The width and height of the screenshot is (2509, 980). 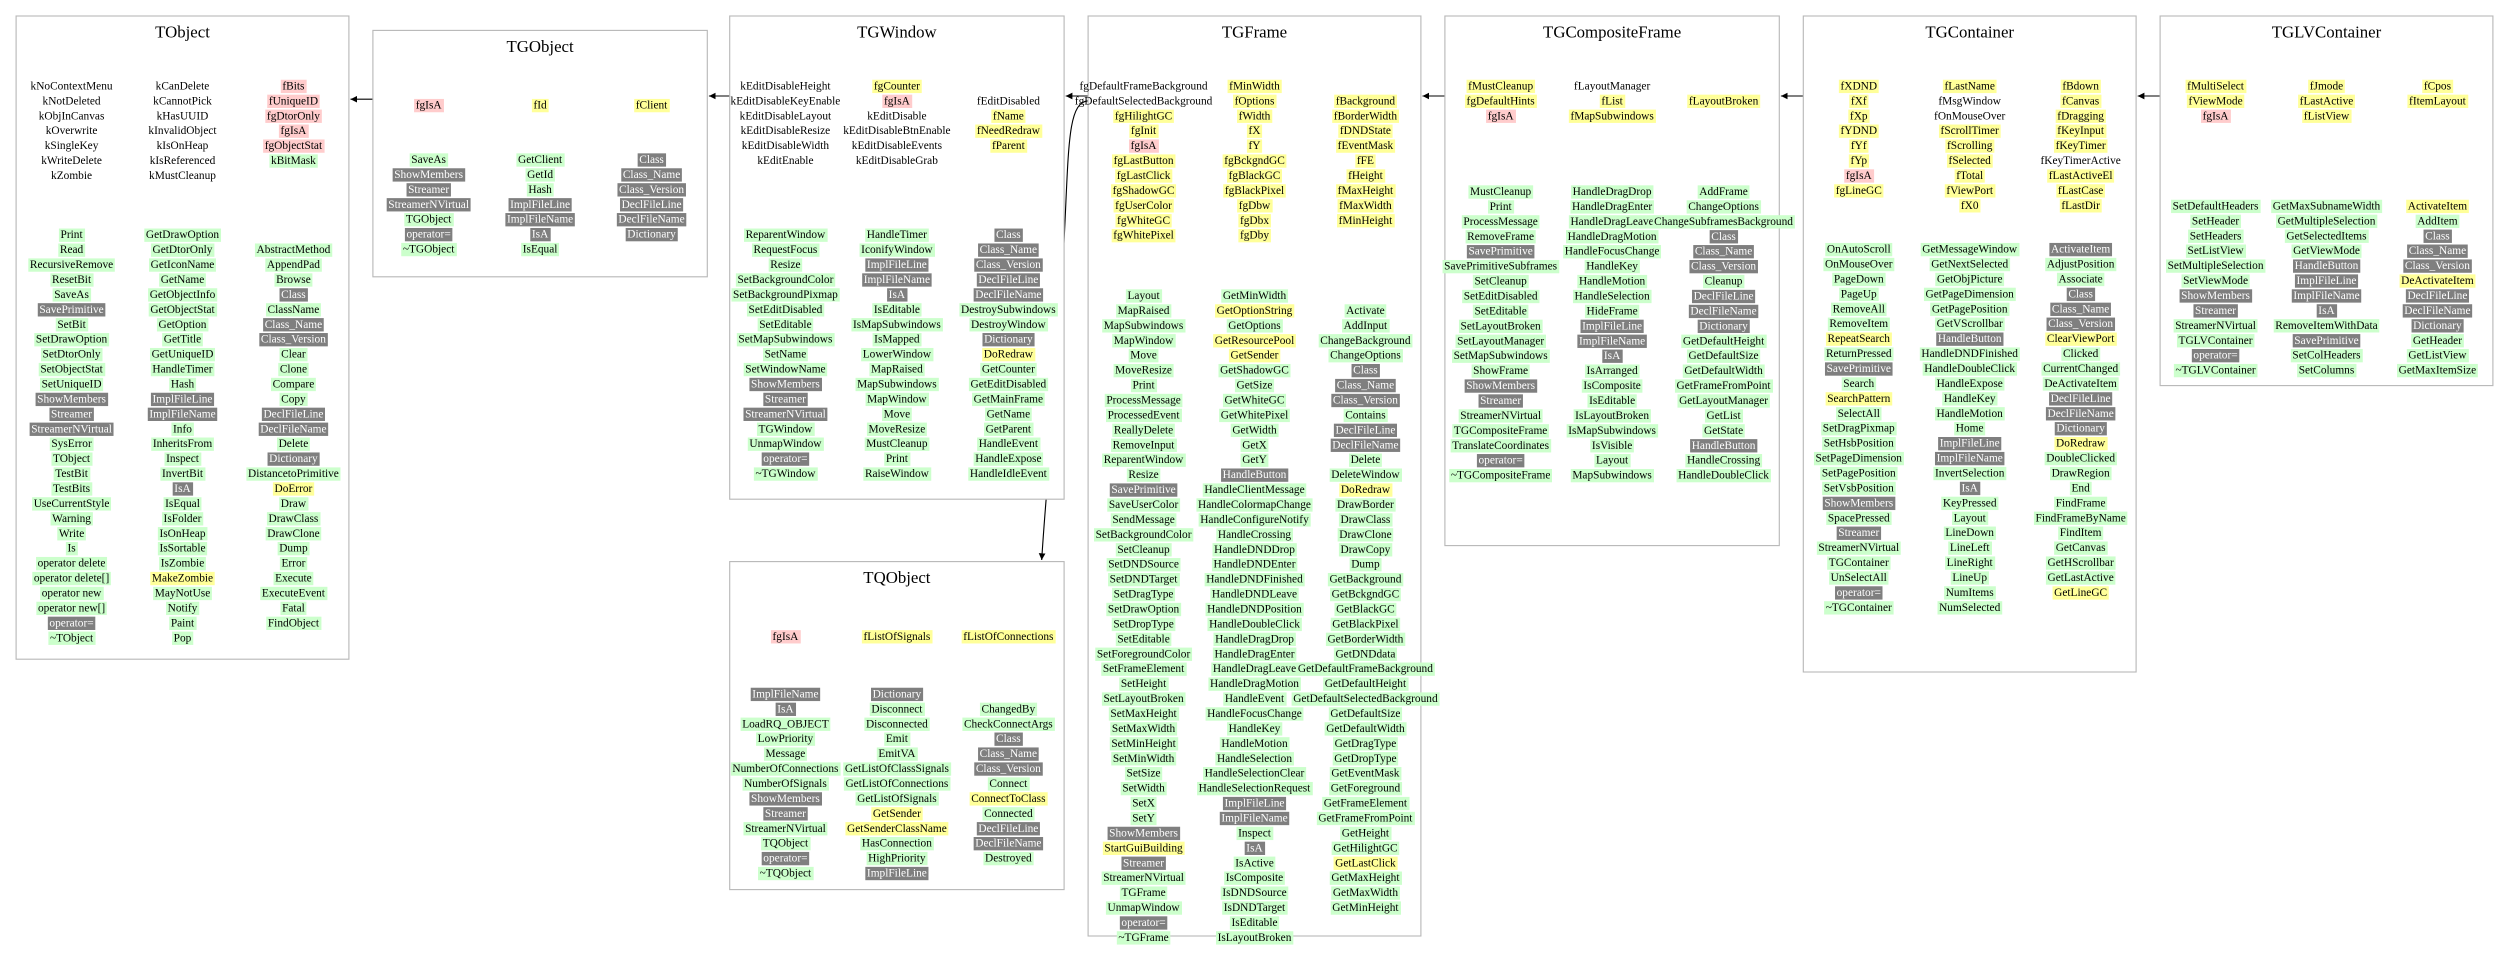 I want to click on method-label: HandleKey, so click(x=1970, y=399).